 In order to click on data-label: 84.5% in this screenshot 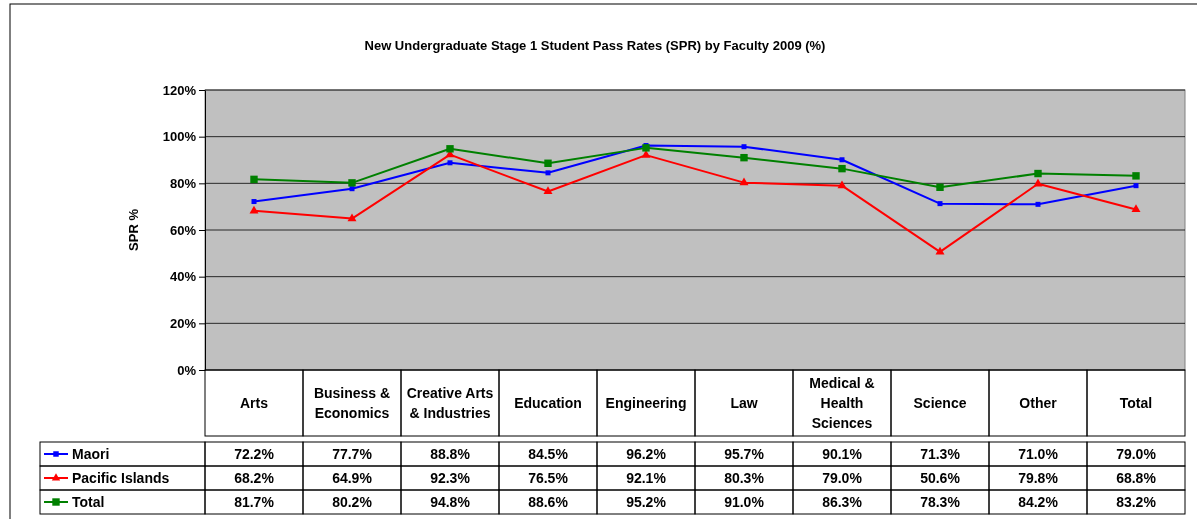, I will do `click(548, 454)`.